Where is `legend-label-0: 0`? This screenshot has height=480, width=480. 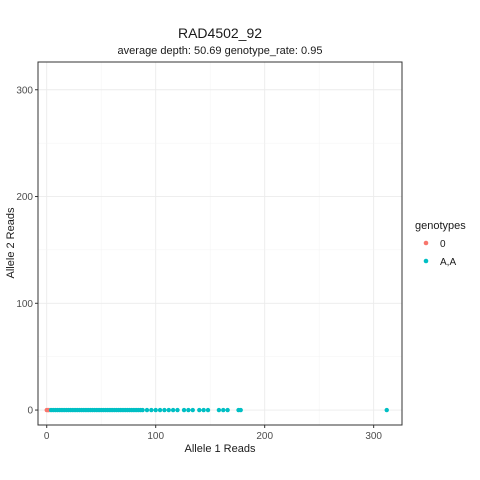
legend-label-0: 0 is located at coordinates (443, 244).